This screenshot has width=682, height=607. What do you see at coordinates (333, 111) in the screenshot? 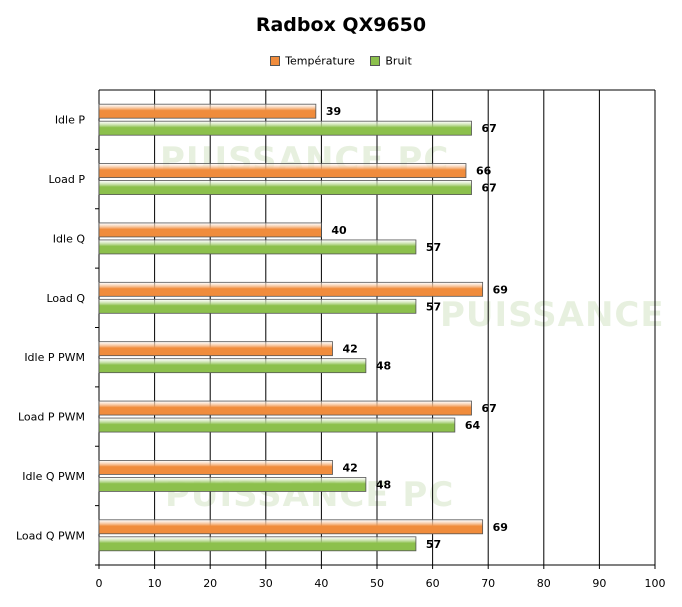
I see `data-label: 39` at bounding box center [333, 111].